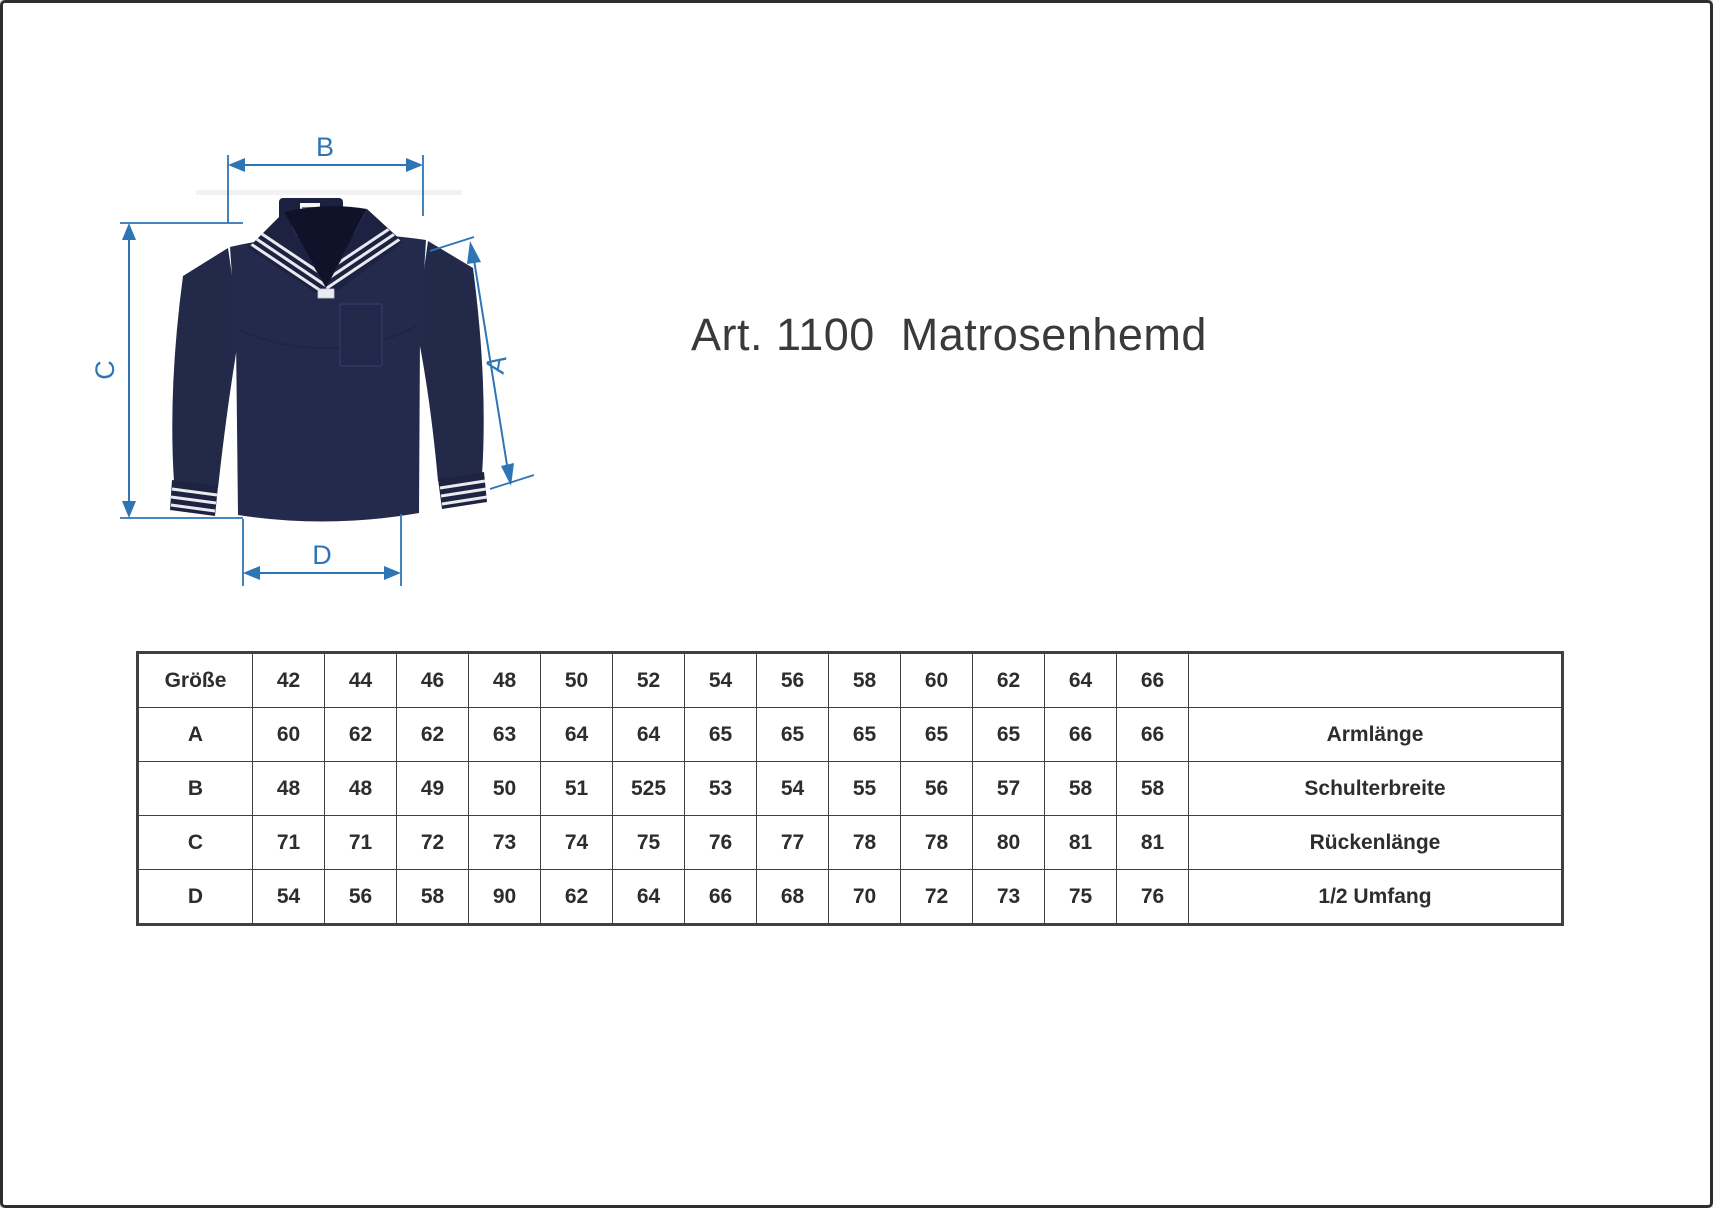  Describe the element at coordinates (504, 680) in the screenshot. I see `size-header-cell: 48` at that location.